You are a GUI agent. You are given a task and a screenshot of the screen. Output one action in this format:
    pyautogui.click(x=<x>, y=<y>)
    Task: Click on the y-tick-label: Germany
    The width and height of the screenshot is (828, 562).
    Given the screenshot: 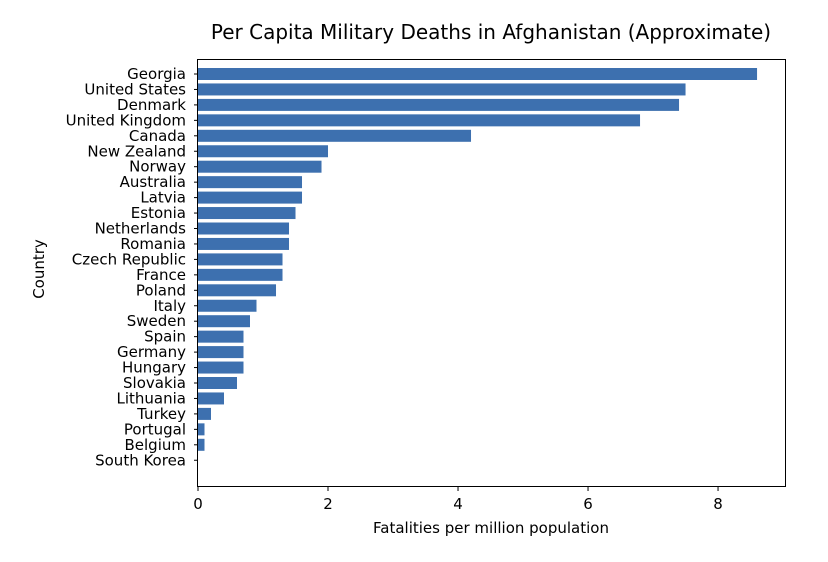 What is the action you would take?
    pyautogui.click(x=151, y=352)
    